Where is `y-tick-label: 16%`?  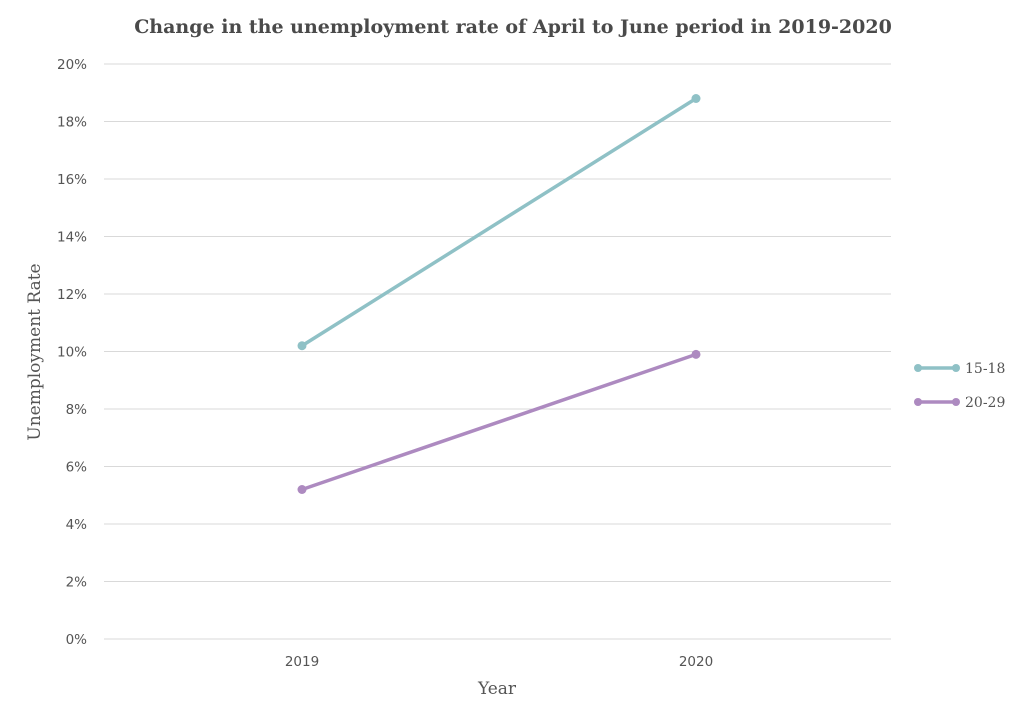
y-tick-label: 16% is located at coordinates (72, 180).